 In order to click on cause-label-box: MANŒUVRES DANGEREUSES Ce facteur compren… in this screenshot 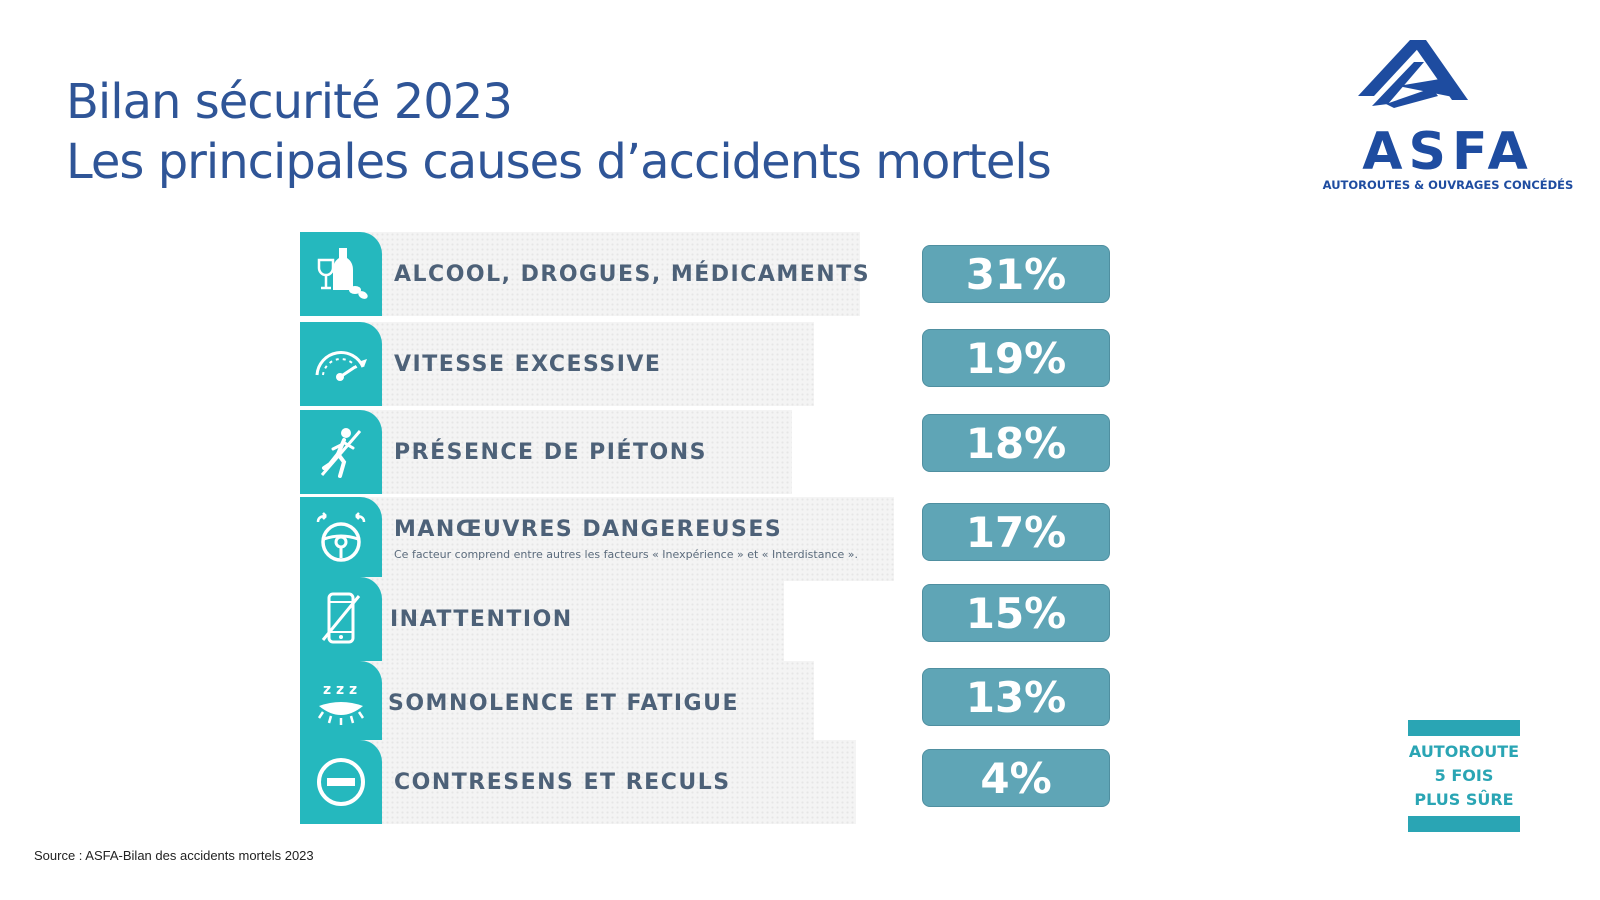, I will do `click(626, 539)`.